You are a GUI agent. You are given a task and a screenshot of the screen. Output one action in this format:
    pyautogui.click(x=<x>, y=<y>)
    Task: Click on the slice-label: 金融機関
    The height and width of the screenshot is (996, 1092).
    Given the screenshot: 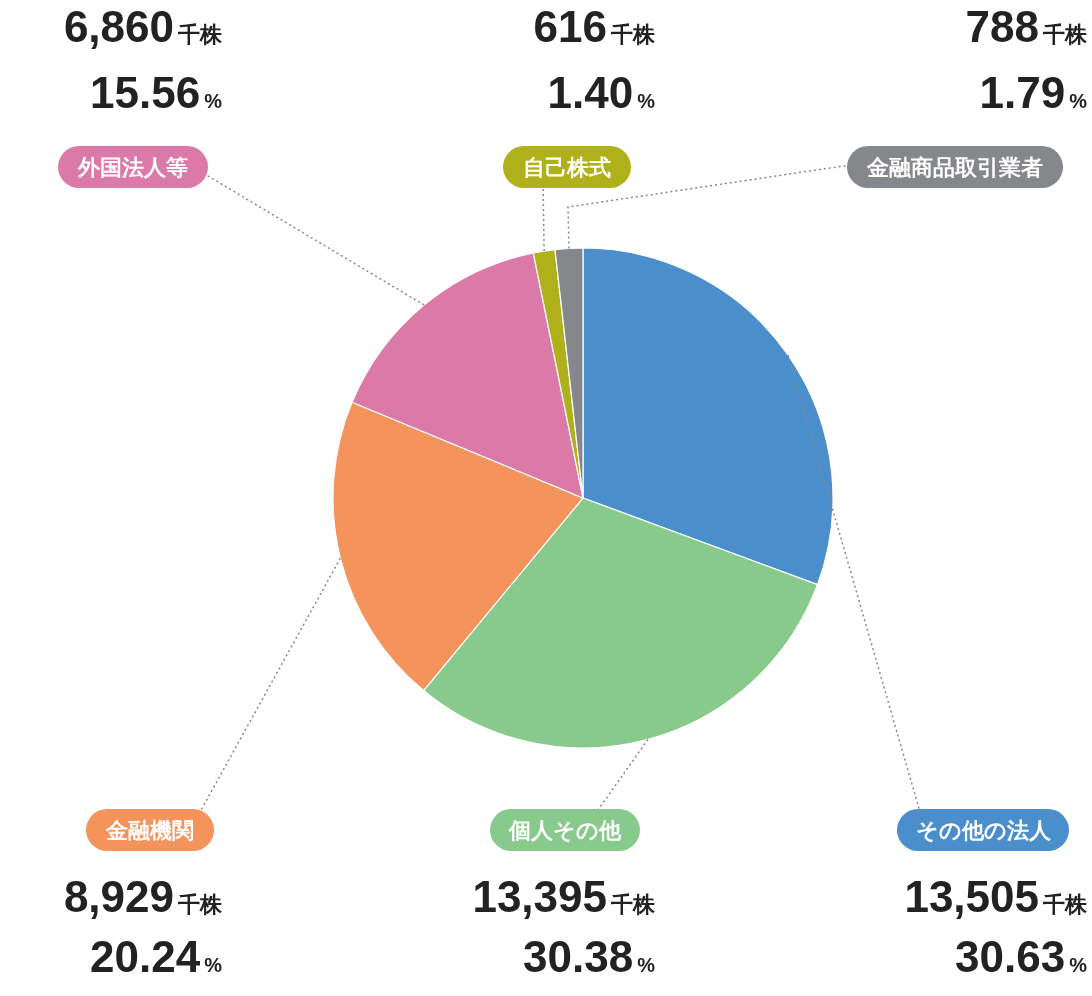 What is the action you would take?
    pyautogui.click(x=149, y=830)
    